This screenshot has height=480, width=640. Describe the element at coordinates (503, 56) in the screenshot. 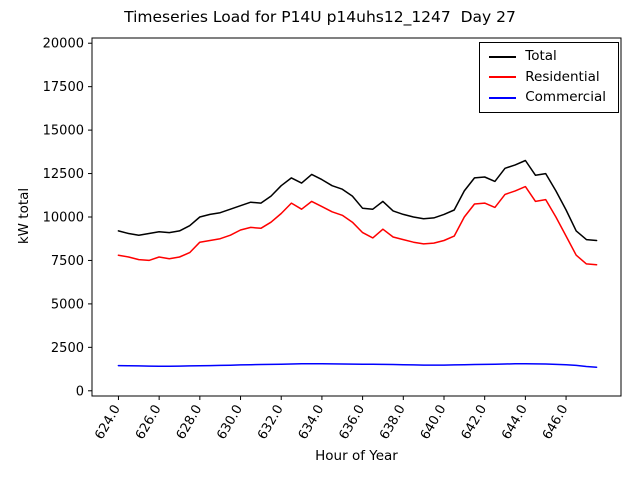

I see `legend-line-total` at that location.